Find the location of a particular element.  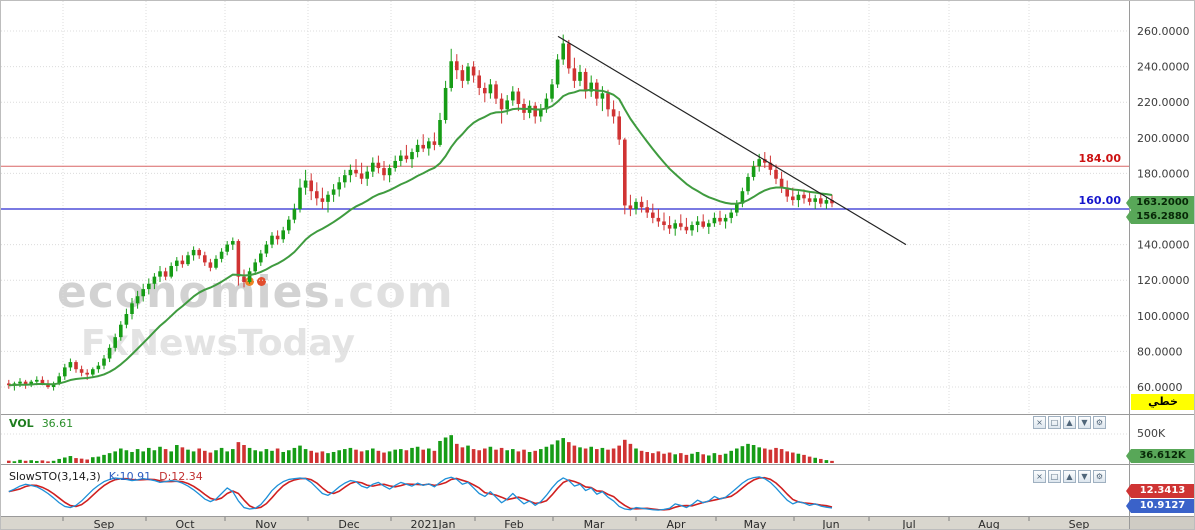

y-axis-label: 200.0000 is located at coordinates (1163, 138).